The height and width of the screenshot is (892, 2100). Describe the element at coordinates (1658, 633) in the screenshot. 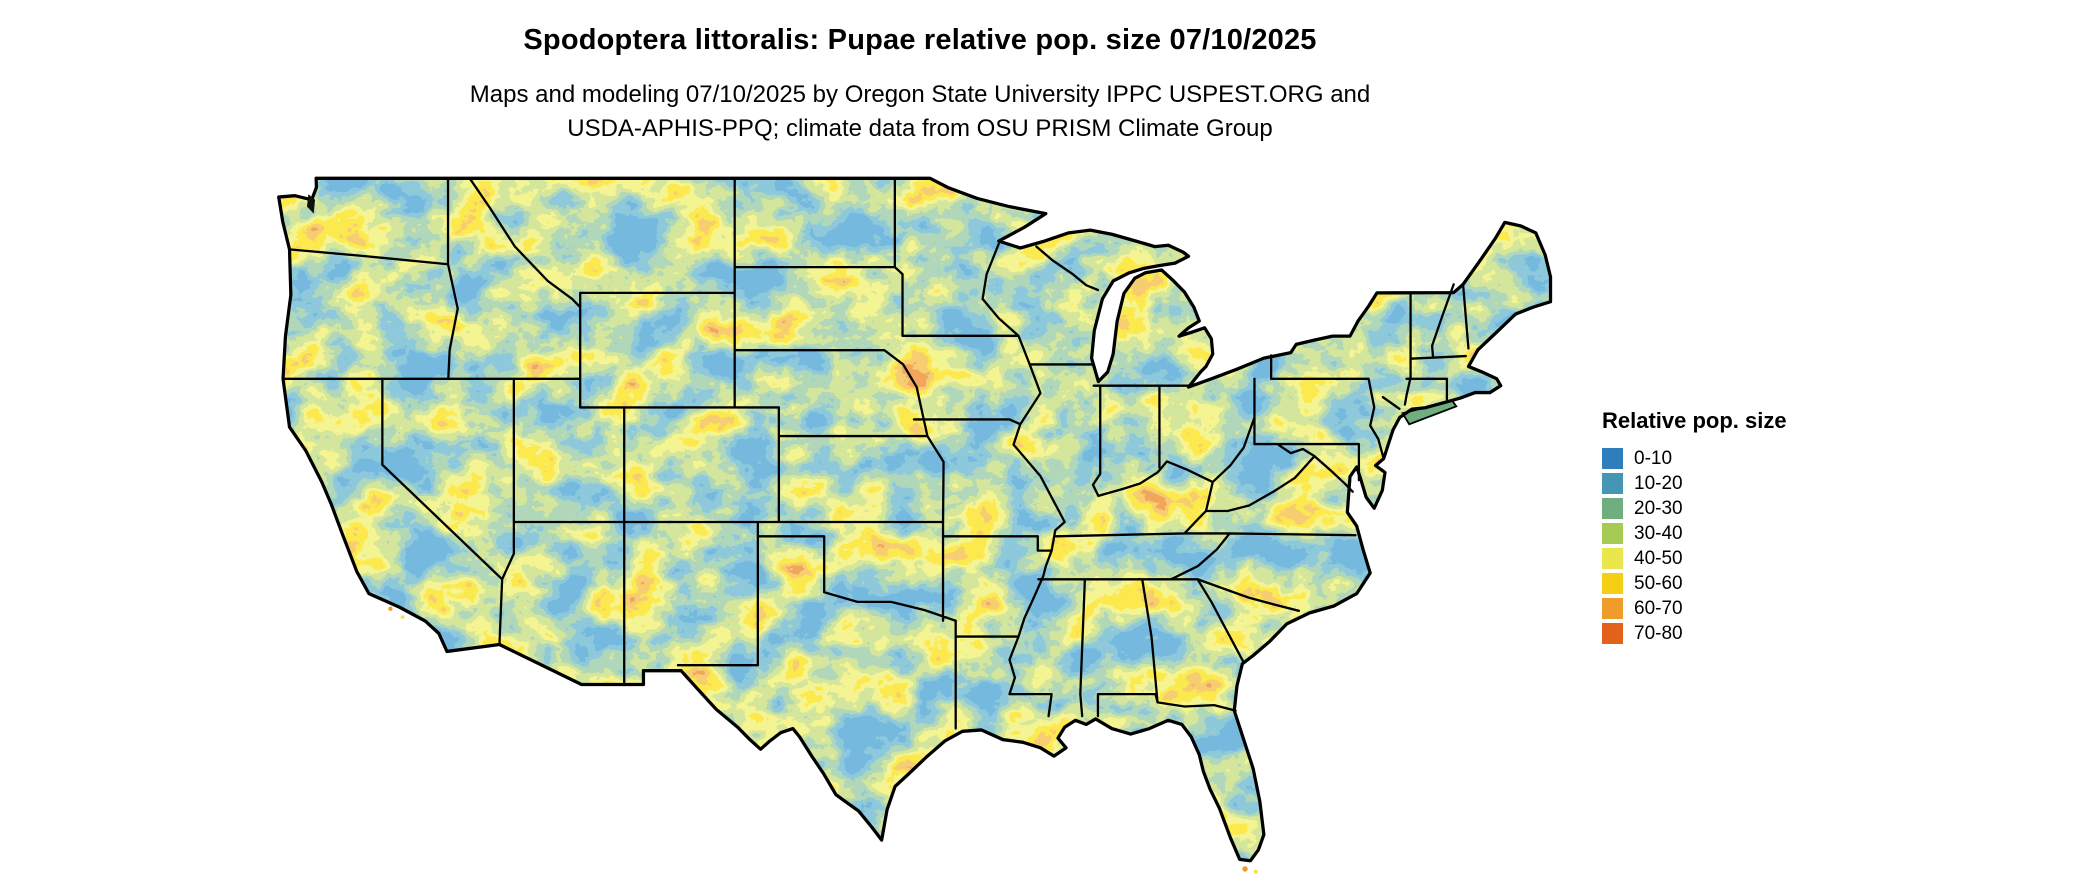

I see `legend-label: 70-80` at that location.